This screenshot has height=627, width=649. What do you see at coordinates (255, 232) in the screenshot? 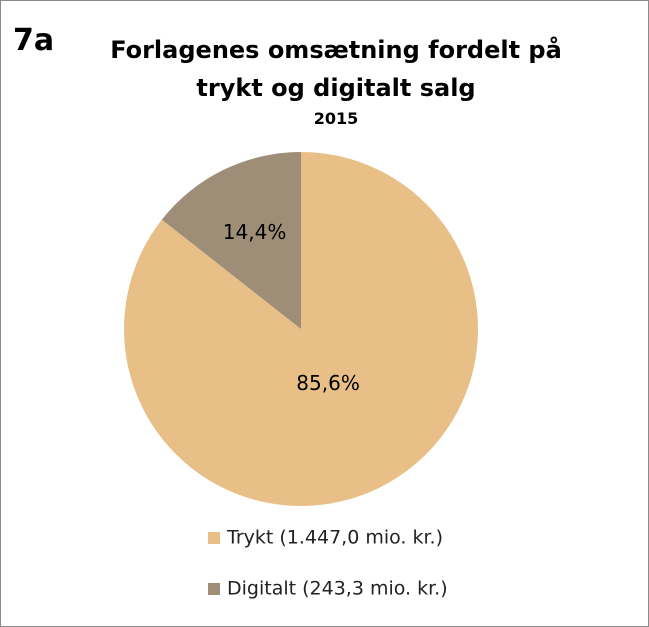
I see `data-label: 14,4%` at bounding box center [255, 232].